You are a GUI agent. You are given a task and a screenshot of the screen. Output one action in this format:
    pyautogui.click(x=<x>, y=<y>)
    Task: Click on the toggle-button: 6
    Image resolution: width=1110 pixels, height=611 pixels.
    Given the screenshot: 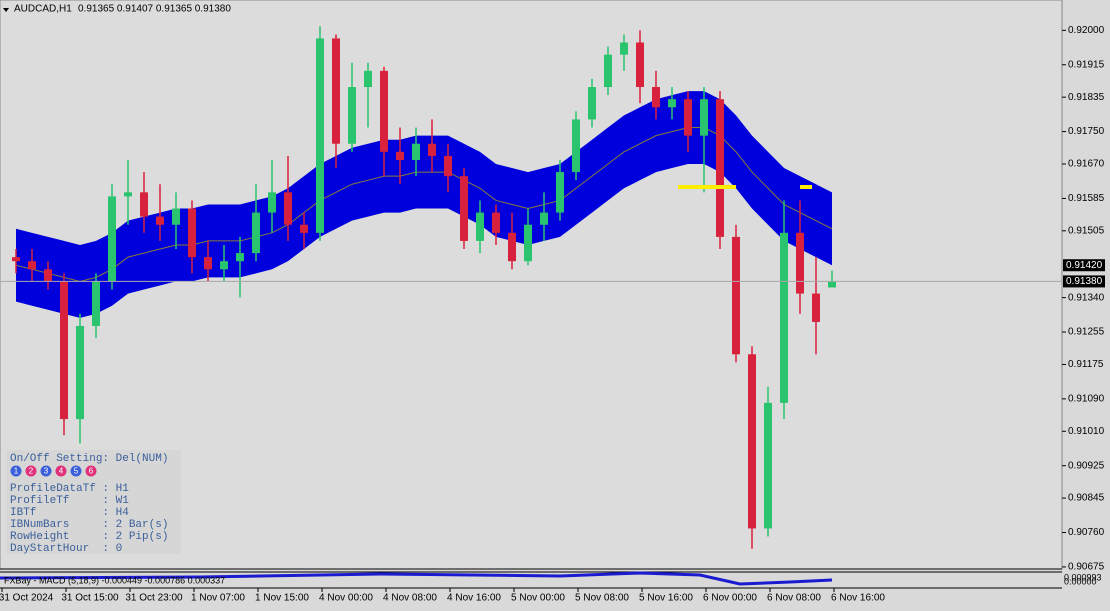 What is the action you would take?
    pyautogui.click(x=91, y=471)
    